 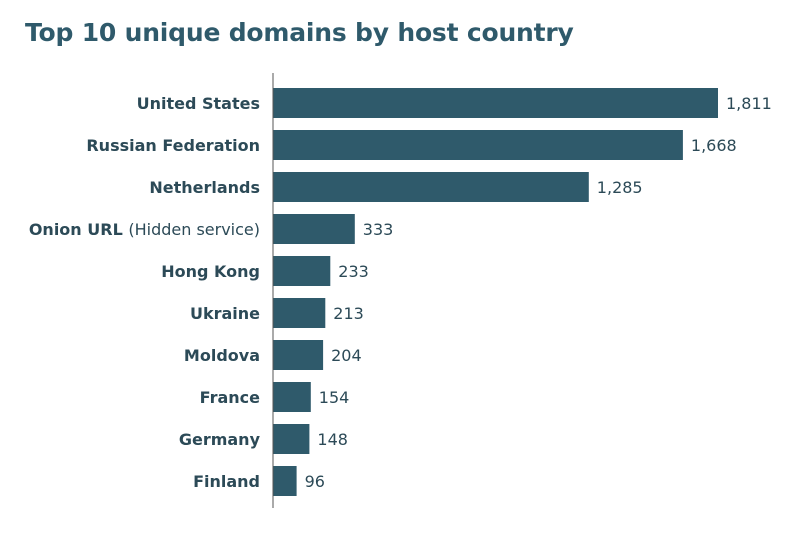 What do you see at coordinates (315, 481) in the screenshot?
I see `value-label-finland: 96` at bounding box center [315, 481].